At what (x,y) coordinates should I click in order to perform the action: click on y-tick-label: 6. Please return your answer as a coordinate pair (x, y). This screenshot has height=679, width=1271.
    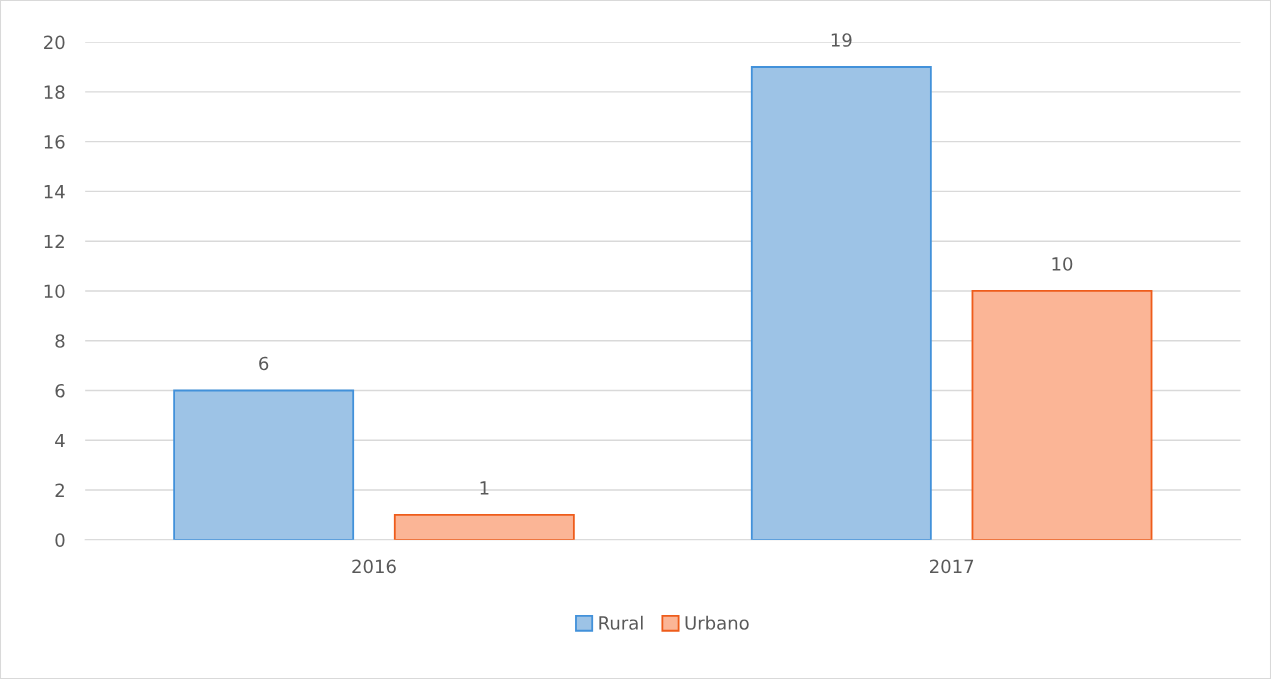
    Looking at the image, I should click on (60, 390).